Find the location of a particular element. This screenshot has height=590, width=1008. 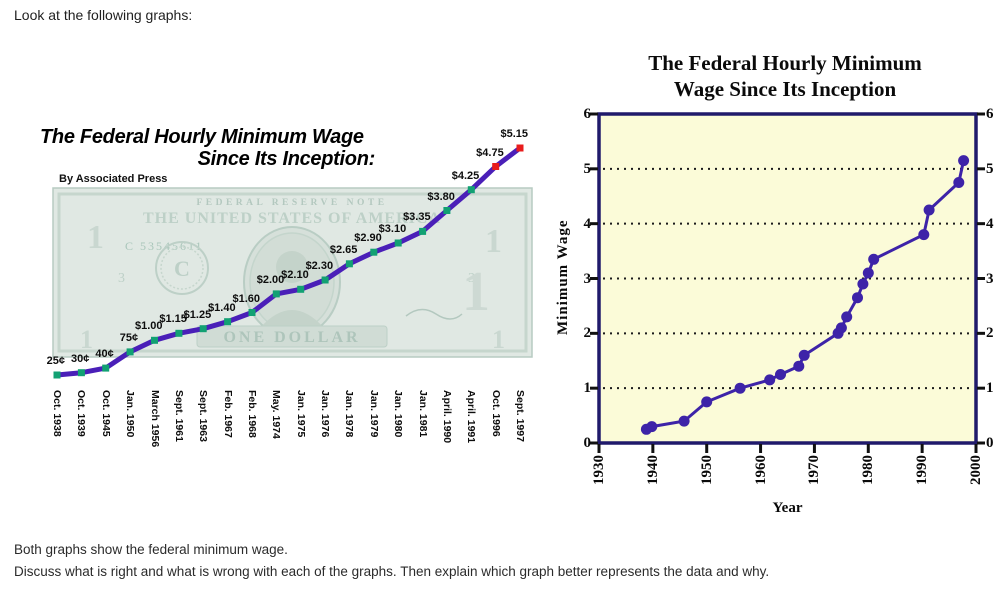

y-axis-title: Minimum Wage is located at coordinates (563, 277).